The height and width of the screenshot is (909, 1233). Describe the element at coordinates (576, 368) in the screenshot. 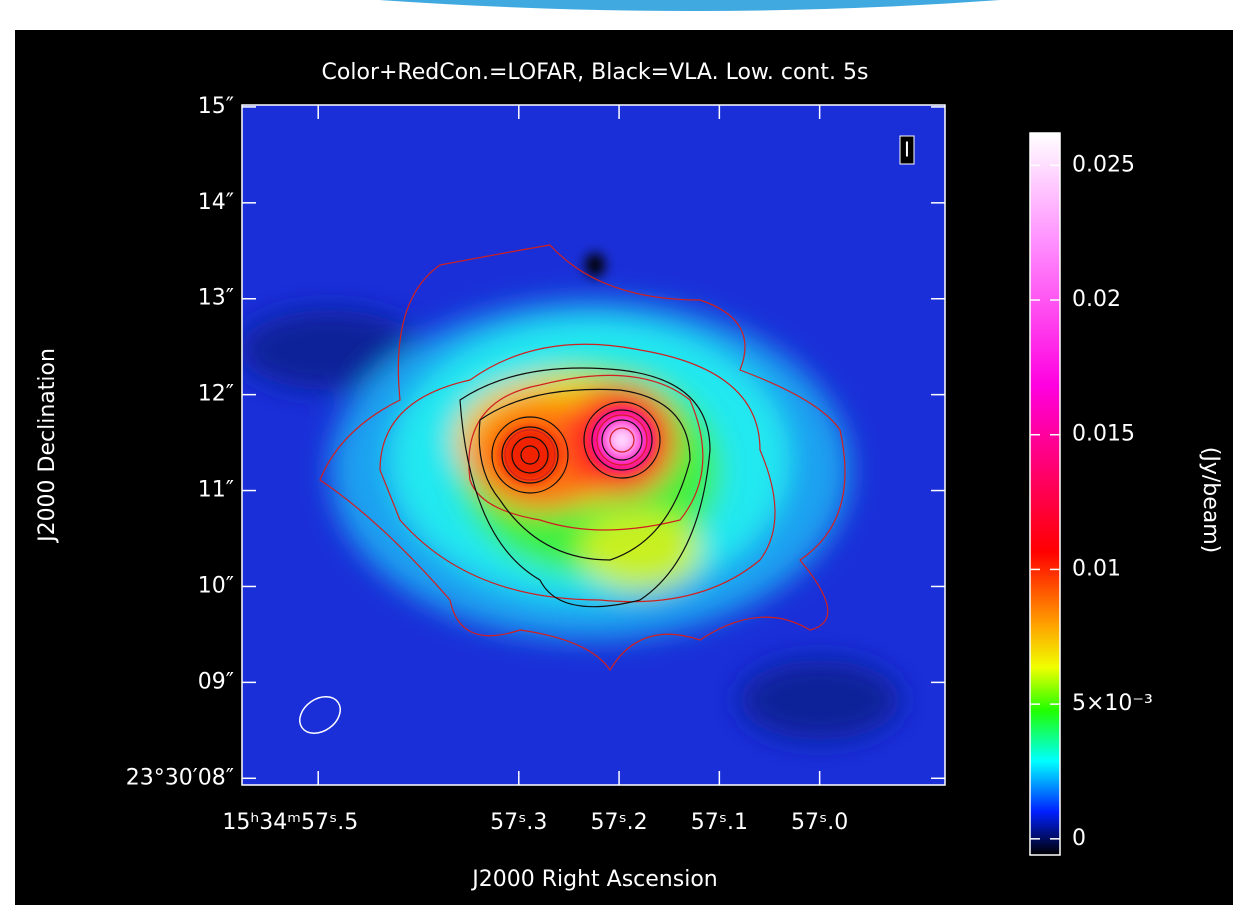

I see `peaks` at that location.